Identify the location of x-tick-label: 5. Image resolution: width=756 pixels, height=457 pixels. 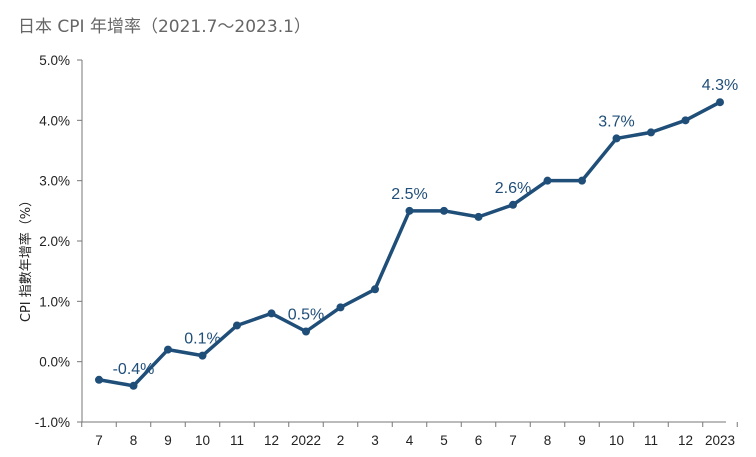
(444, 440).